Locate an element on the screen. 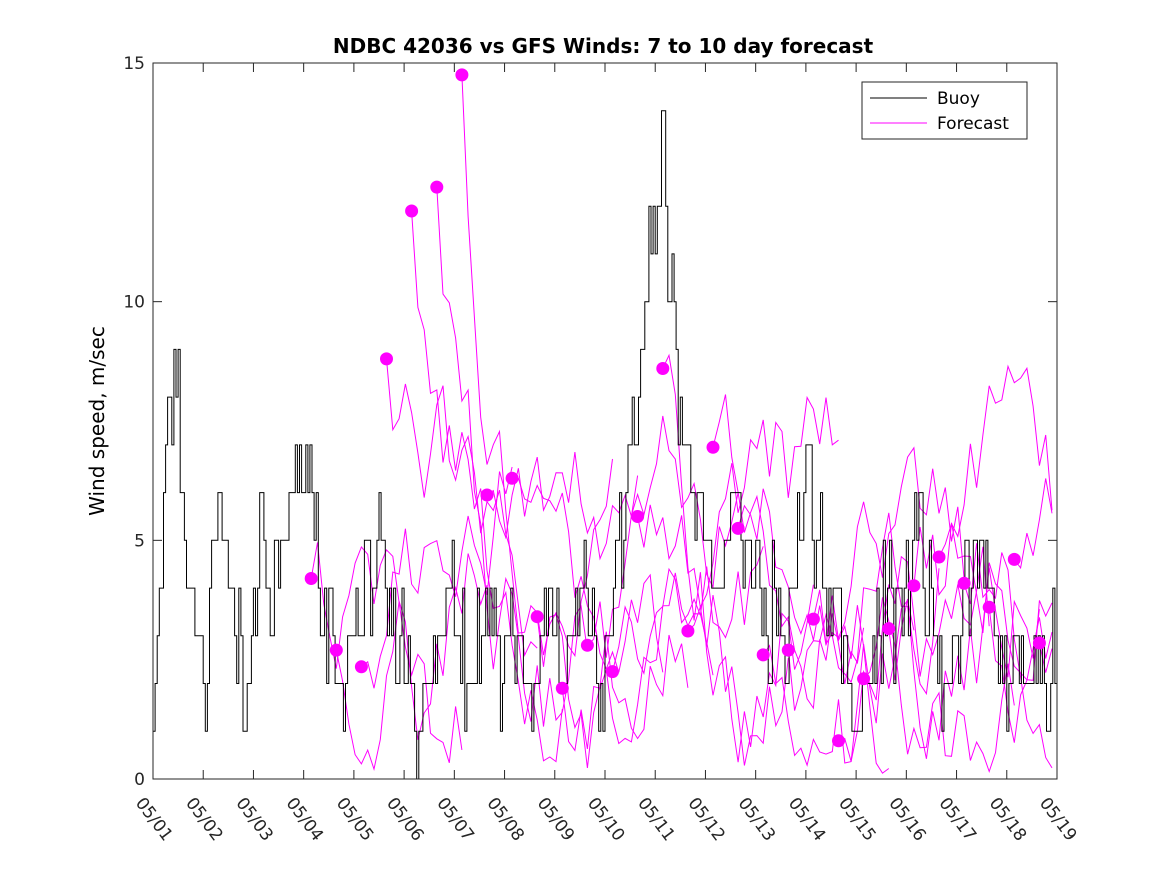 The width and height of the screenshot is (1167, 875). y-tick-label: 5 is located at coordinates (139, 541).